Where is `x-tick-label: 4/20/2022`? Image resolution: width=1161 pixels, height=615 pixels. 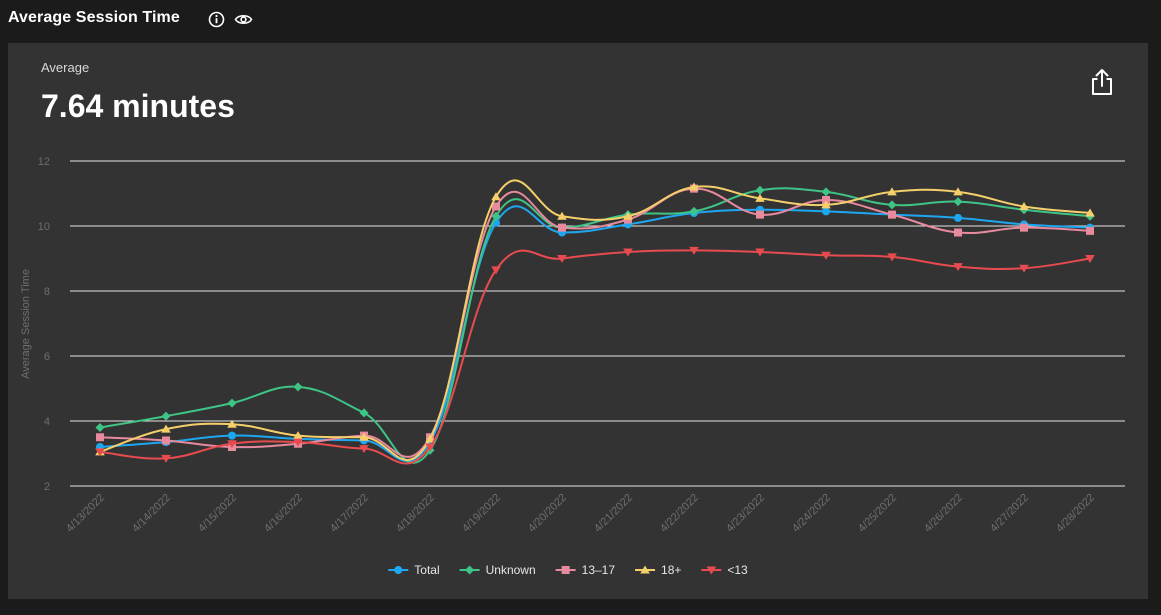 x-tick-label: 4/20/2022 is located at coordinates (547, 513).